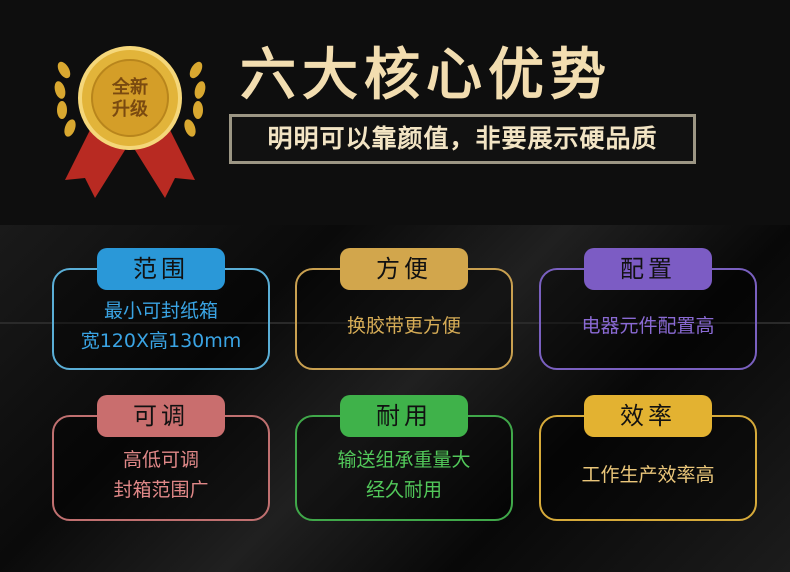  I want to click on feature-description: 换胶带更方便, so click(403, 326).